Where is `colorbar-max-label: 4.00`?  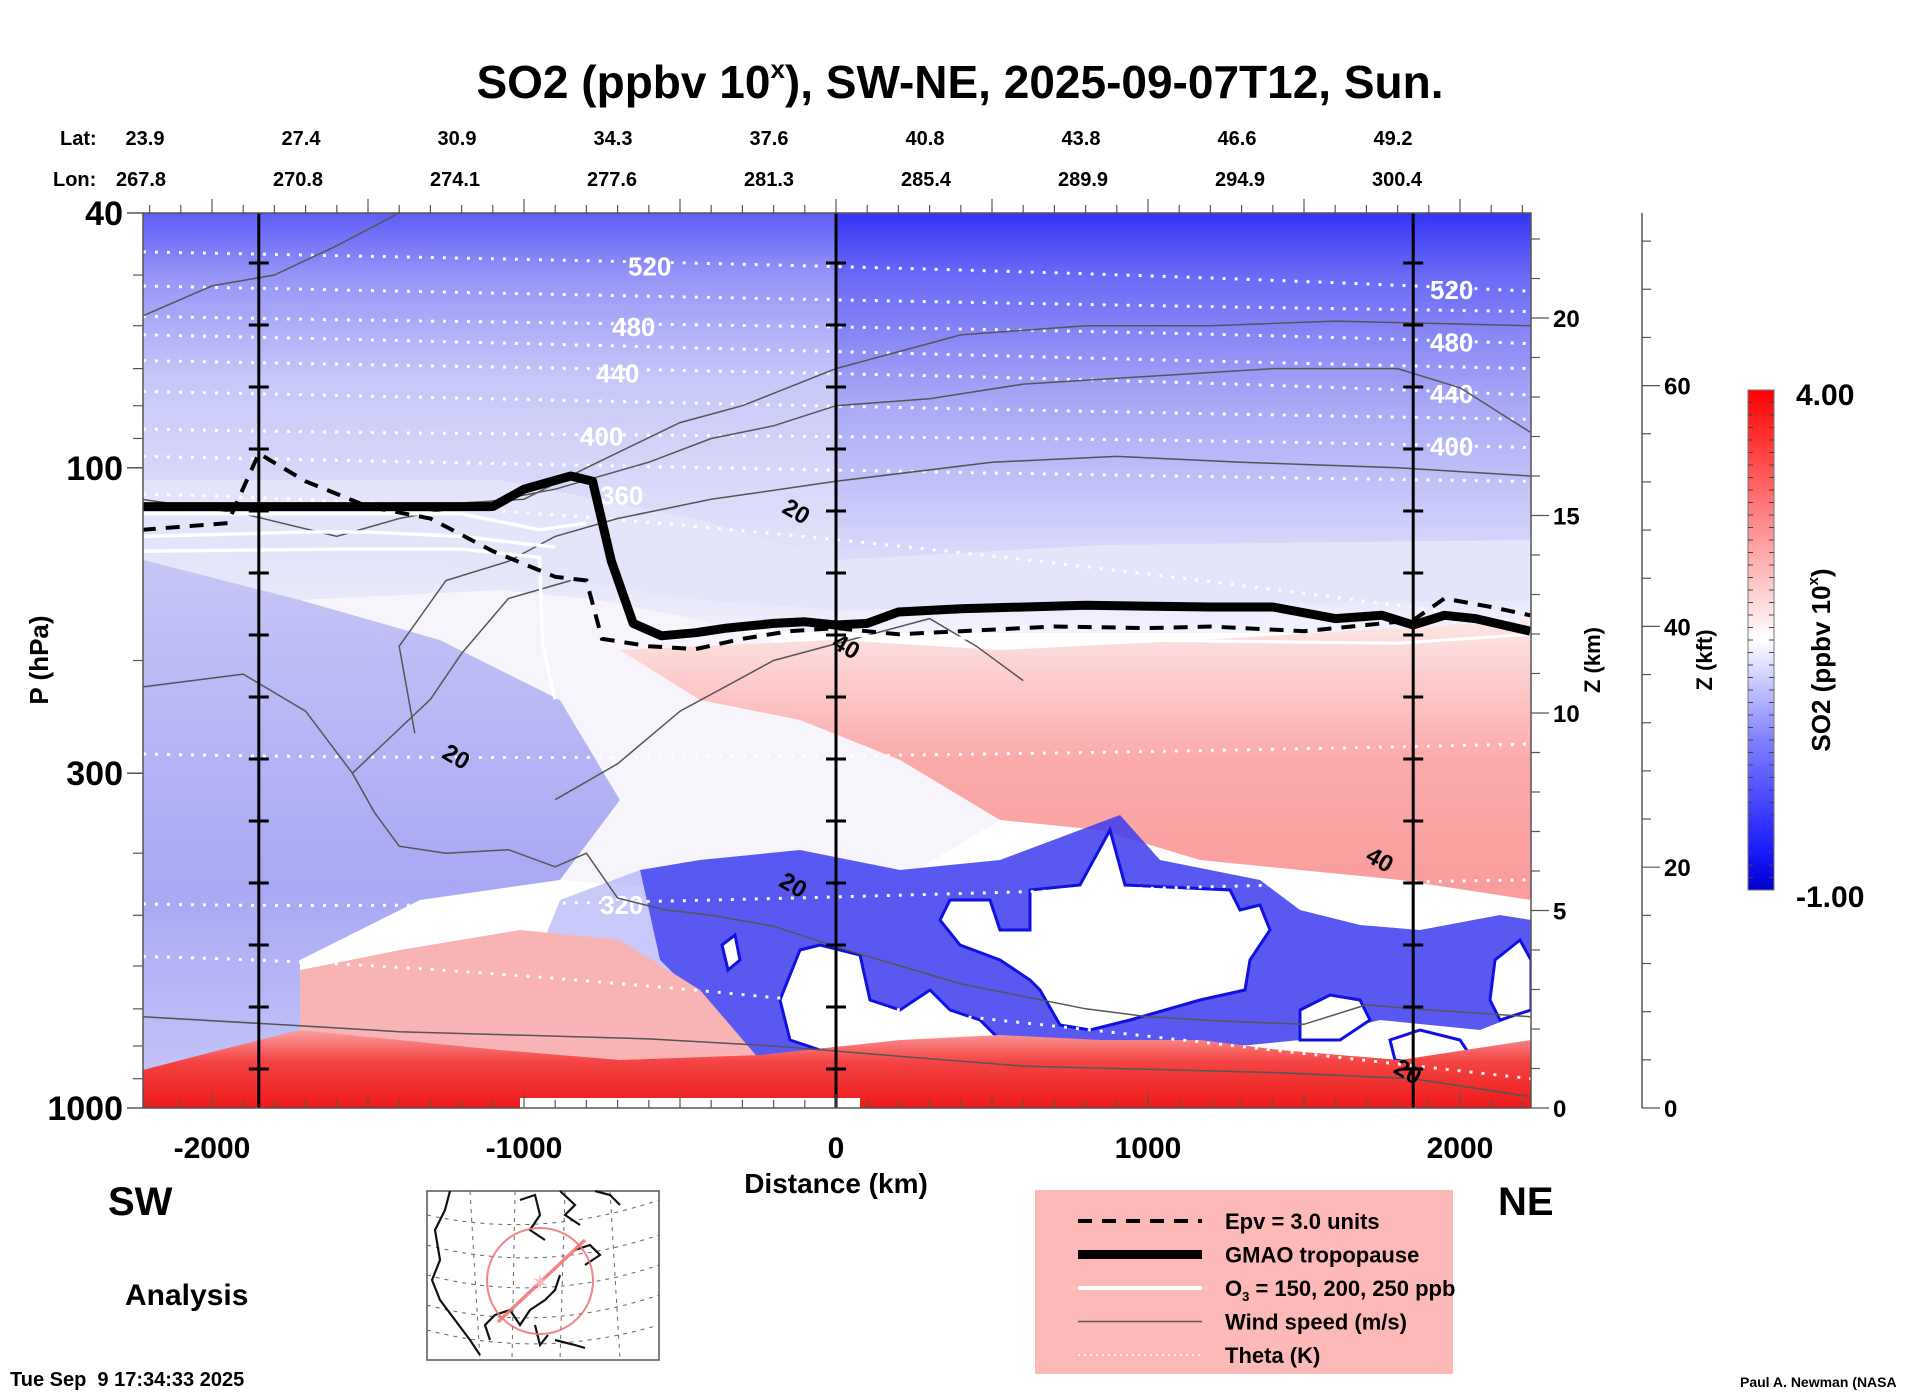 colorbar-max-label: 4.00 is located at coordinates (1825, 395).